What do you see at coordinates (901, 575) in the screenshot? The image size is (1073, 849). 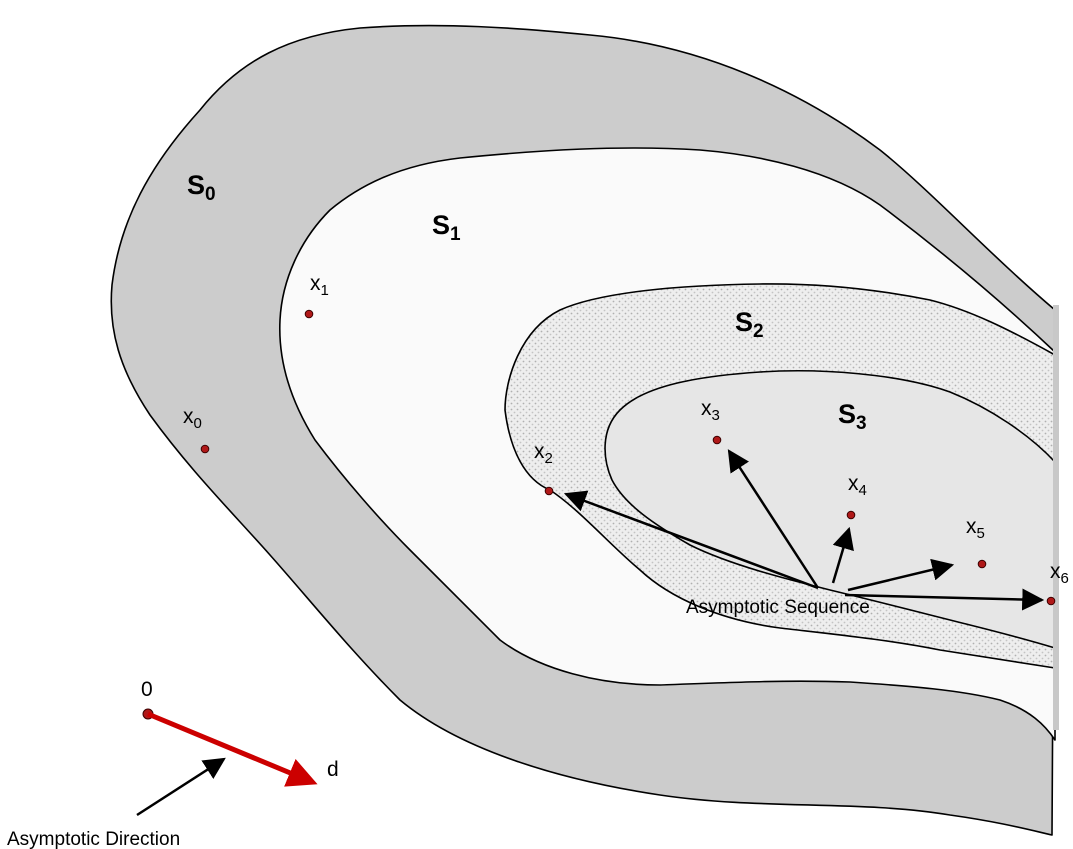 I see `arrow-to-x5` at bounding box center [901, 575].